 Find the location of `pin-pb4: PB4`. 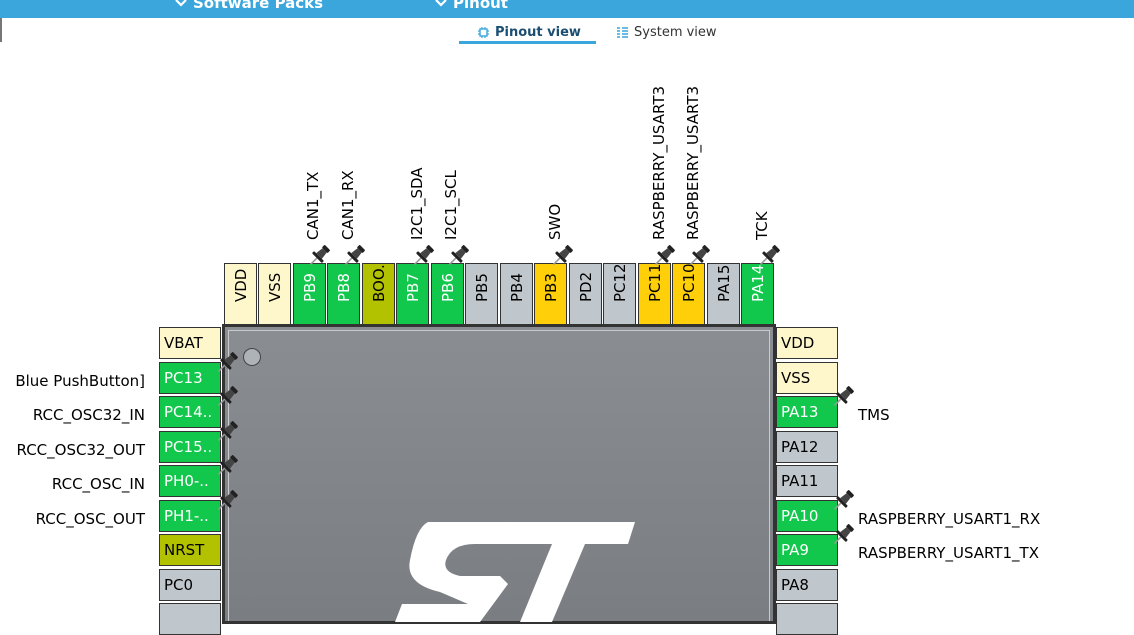

pin-pb4: PB4 is located at coordinates (516, 294).